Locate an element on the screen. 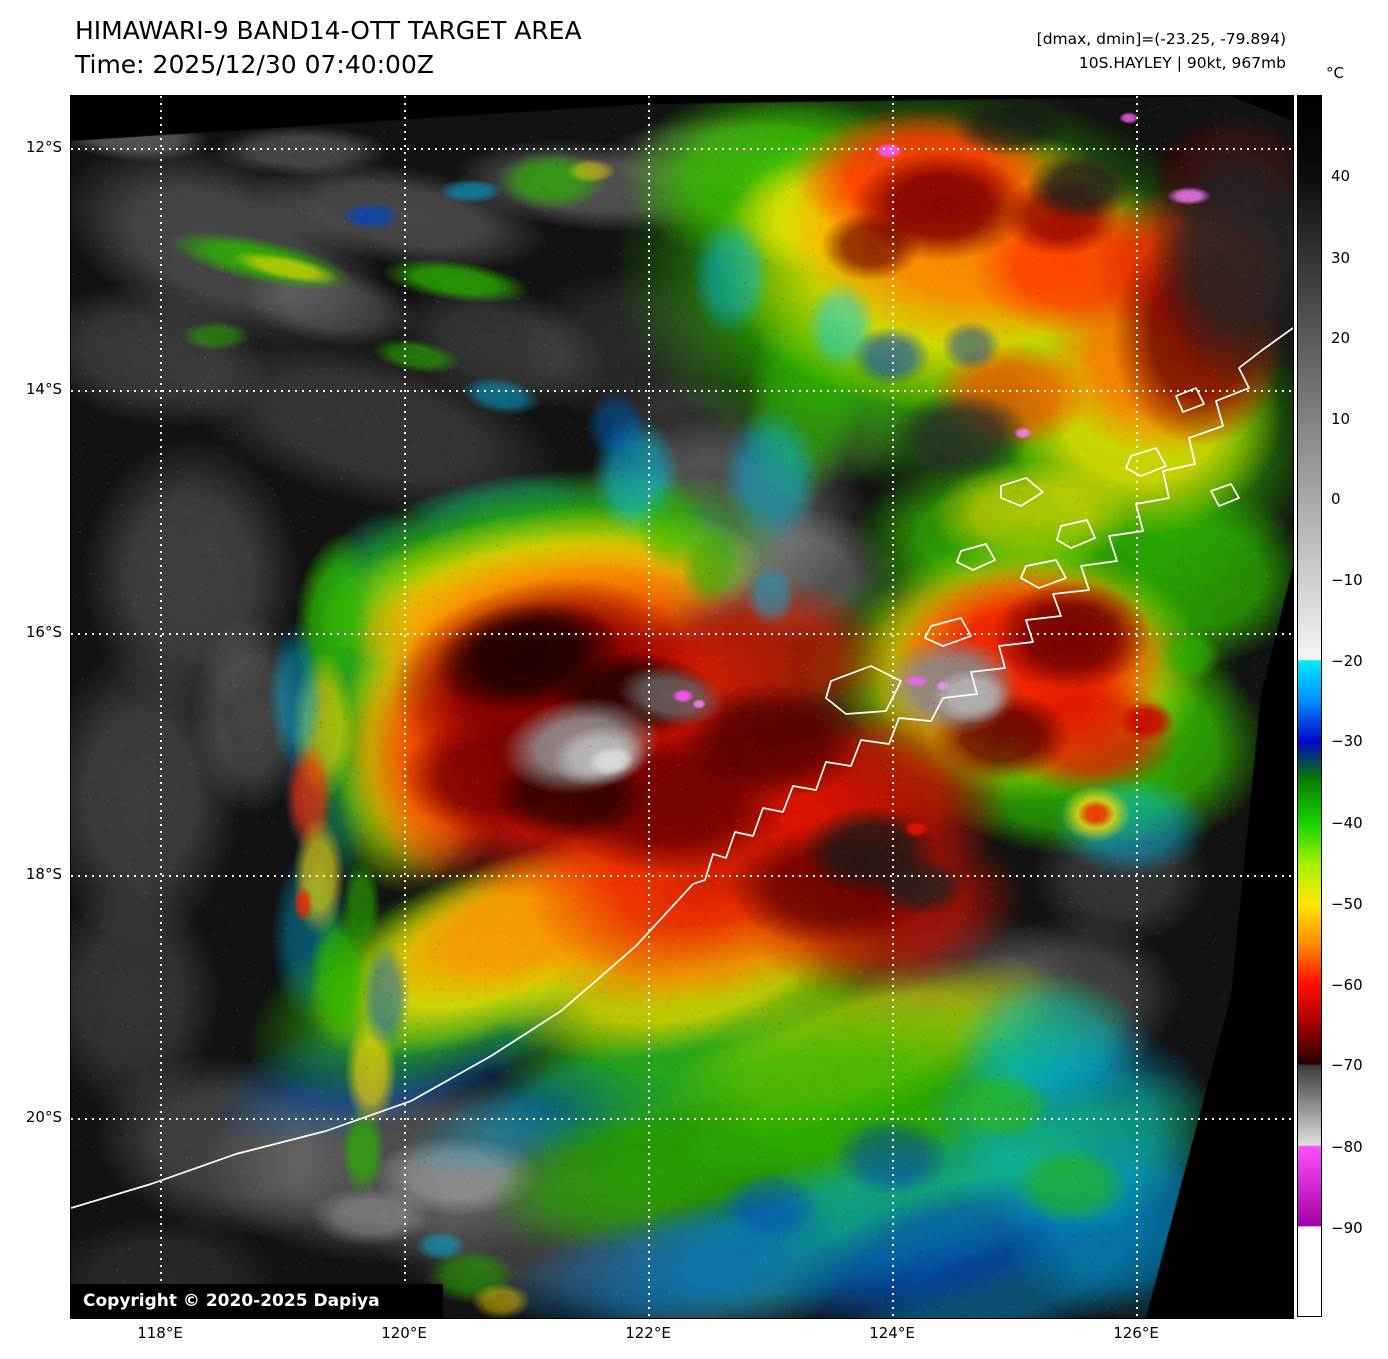 This screenshot has height=1359, width=1388. colorbar-tick-label: −50 is located at coordinates (1347, 903).